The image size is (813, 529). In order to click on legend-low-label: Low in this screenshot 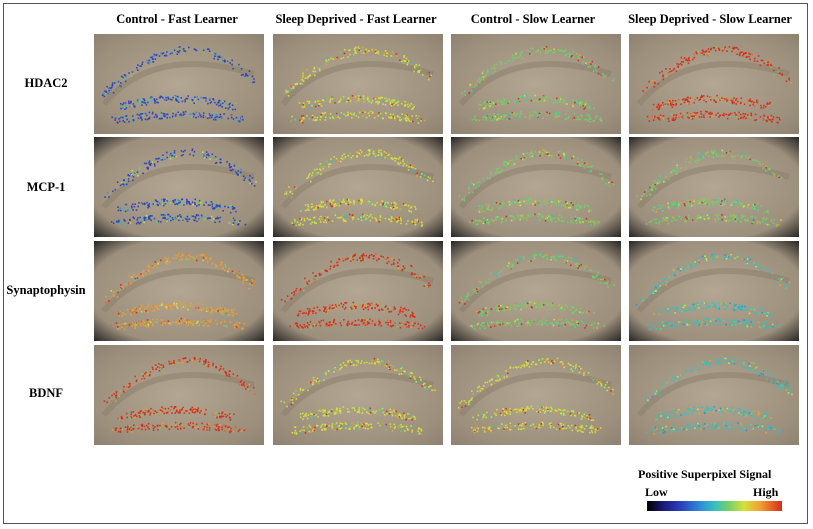, I will do `click(656, 492)`.